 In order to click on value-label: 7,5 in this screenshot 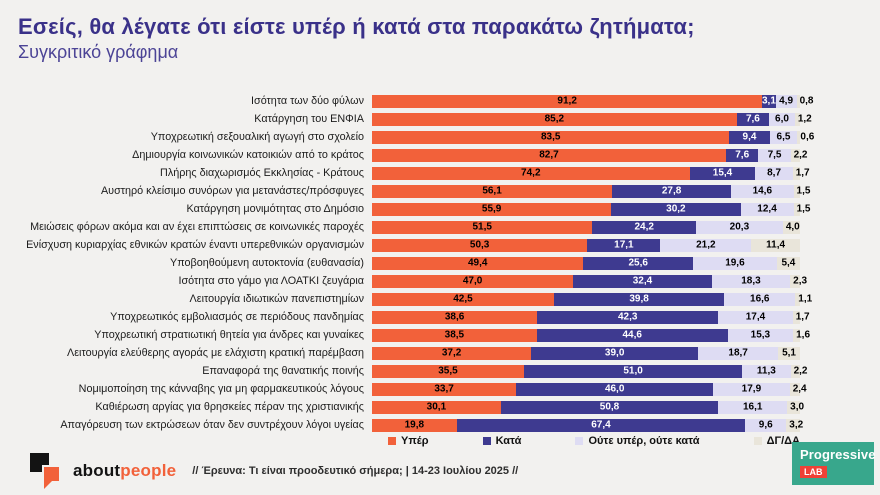, I will do `click(774, 155)`.